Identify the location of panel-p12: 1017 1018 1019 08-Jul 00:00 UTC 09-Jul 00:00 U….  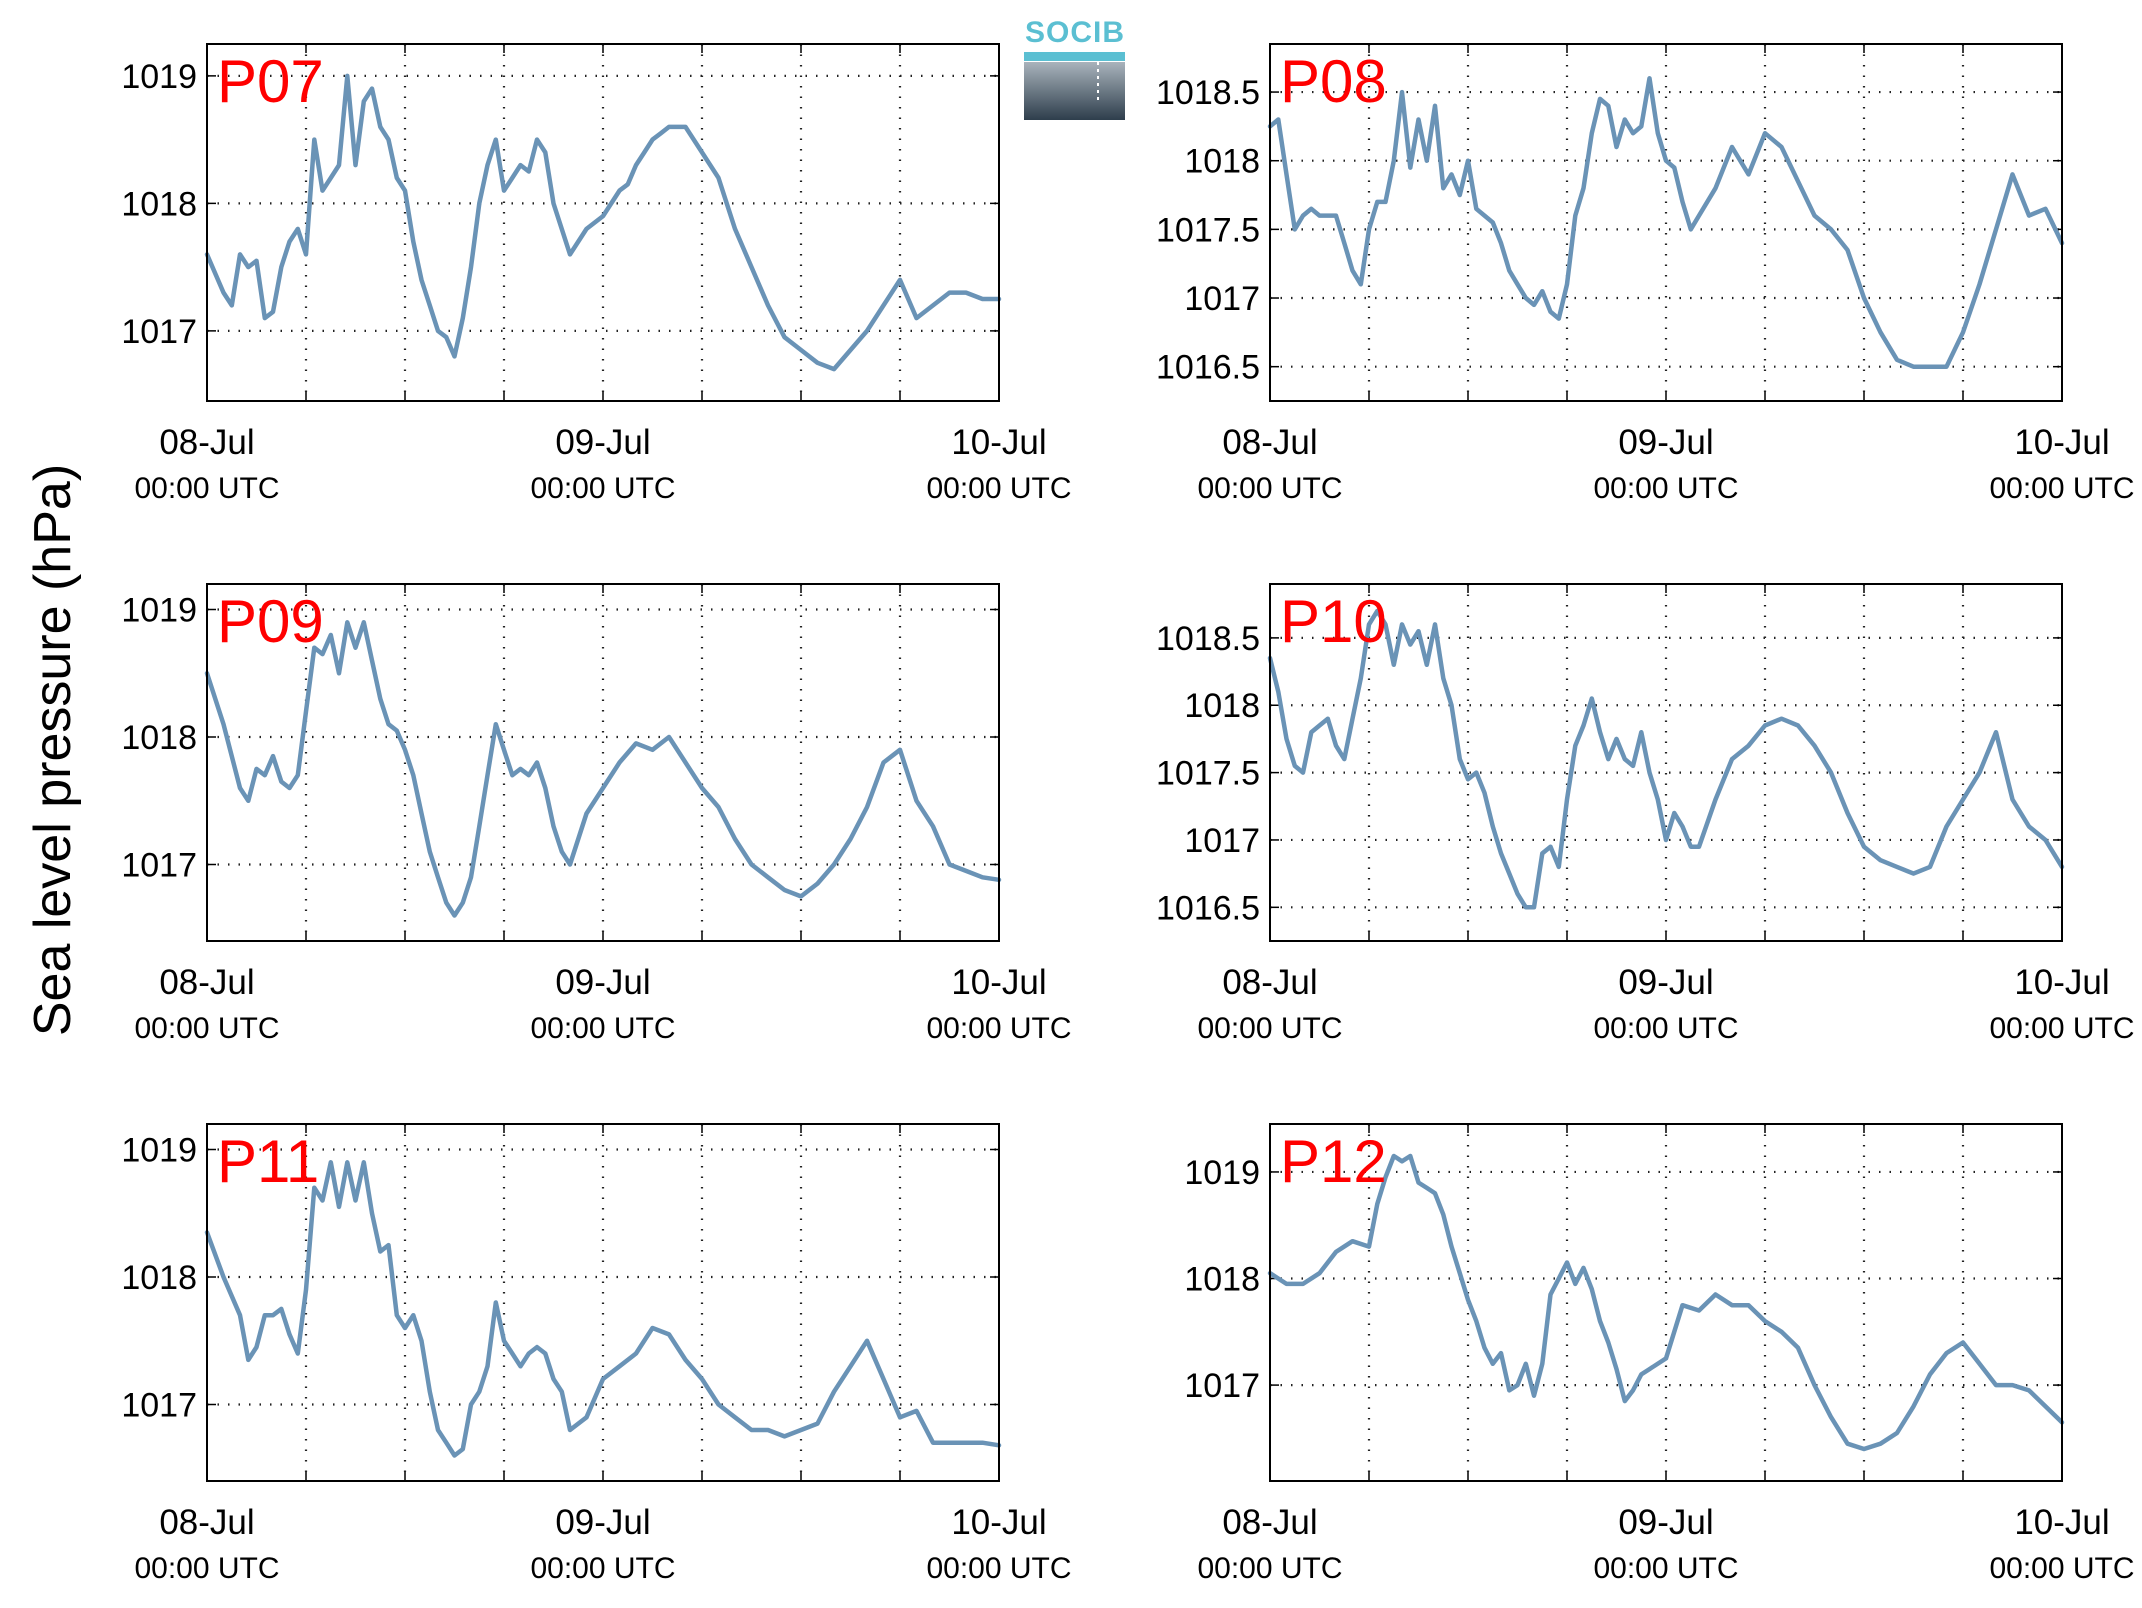
(1659, 1354).